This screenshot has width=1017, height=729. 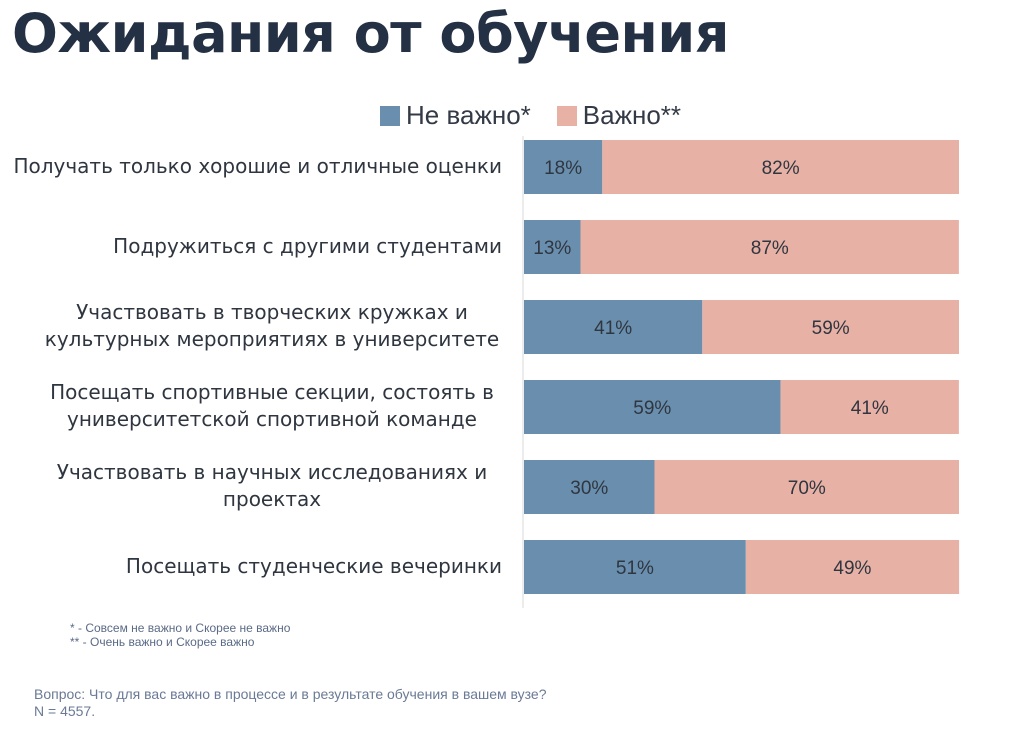 I want to click on legend-label-not-important: Не важно*, so click(x=468, y=115).